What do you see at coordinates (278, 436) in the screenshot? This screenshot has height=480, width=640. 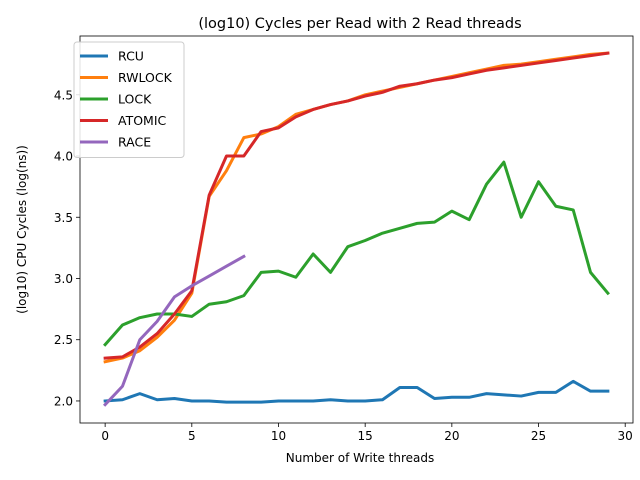 I see `x-tick-label: 10` at bounding box center [278, 436].